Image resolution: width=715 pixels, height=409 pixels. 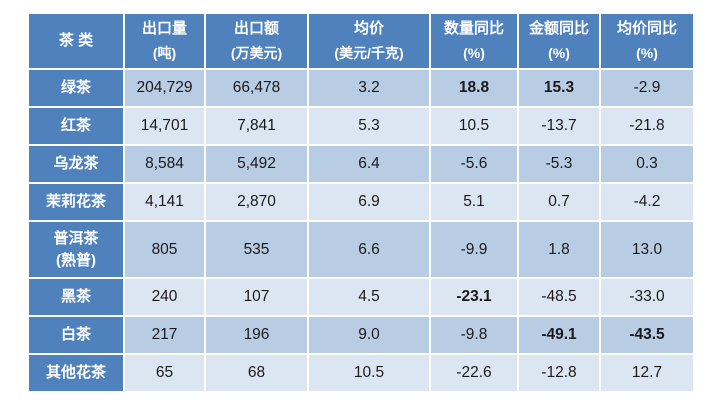 I want to click on value-cell: 6.9, so click(x=369, y=202).